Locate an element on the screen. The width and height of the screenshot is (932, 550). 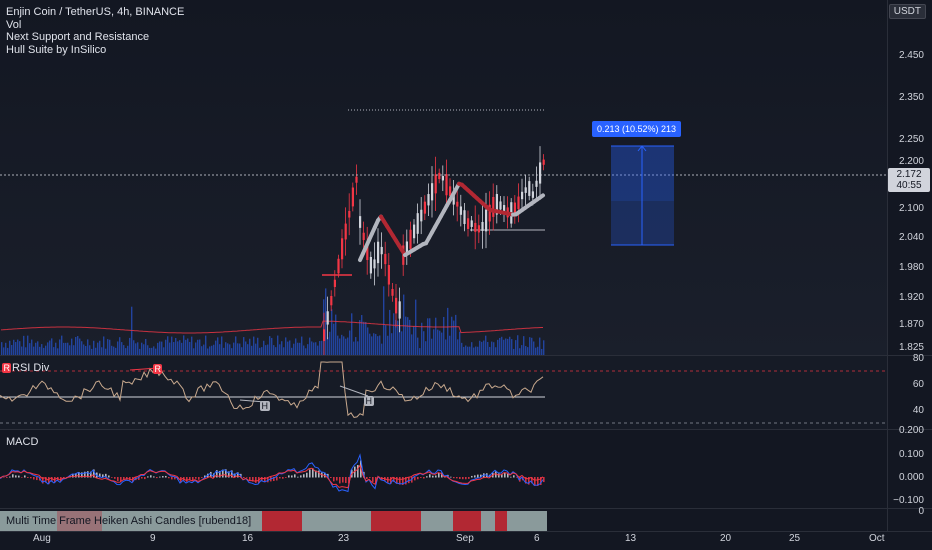
rsi-axis: 80 60 40 is located at coordinates (909, 391).